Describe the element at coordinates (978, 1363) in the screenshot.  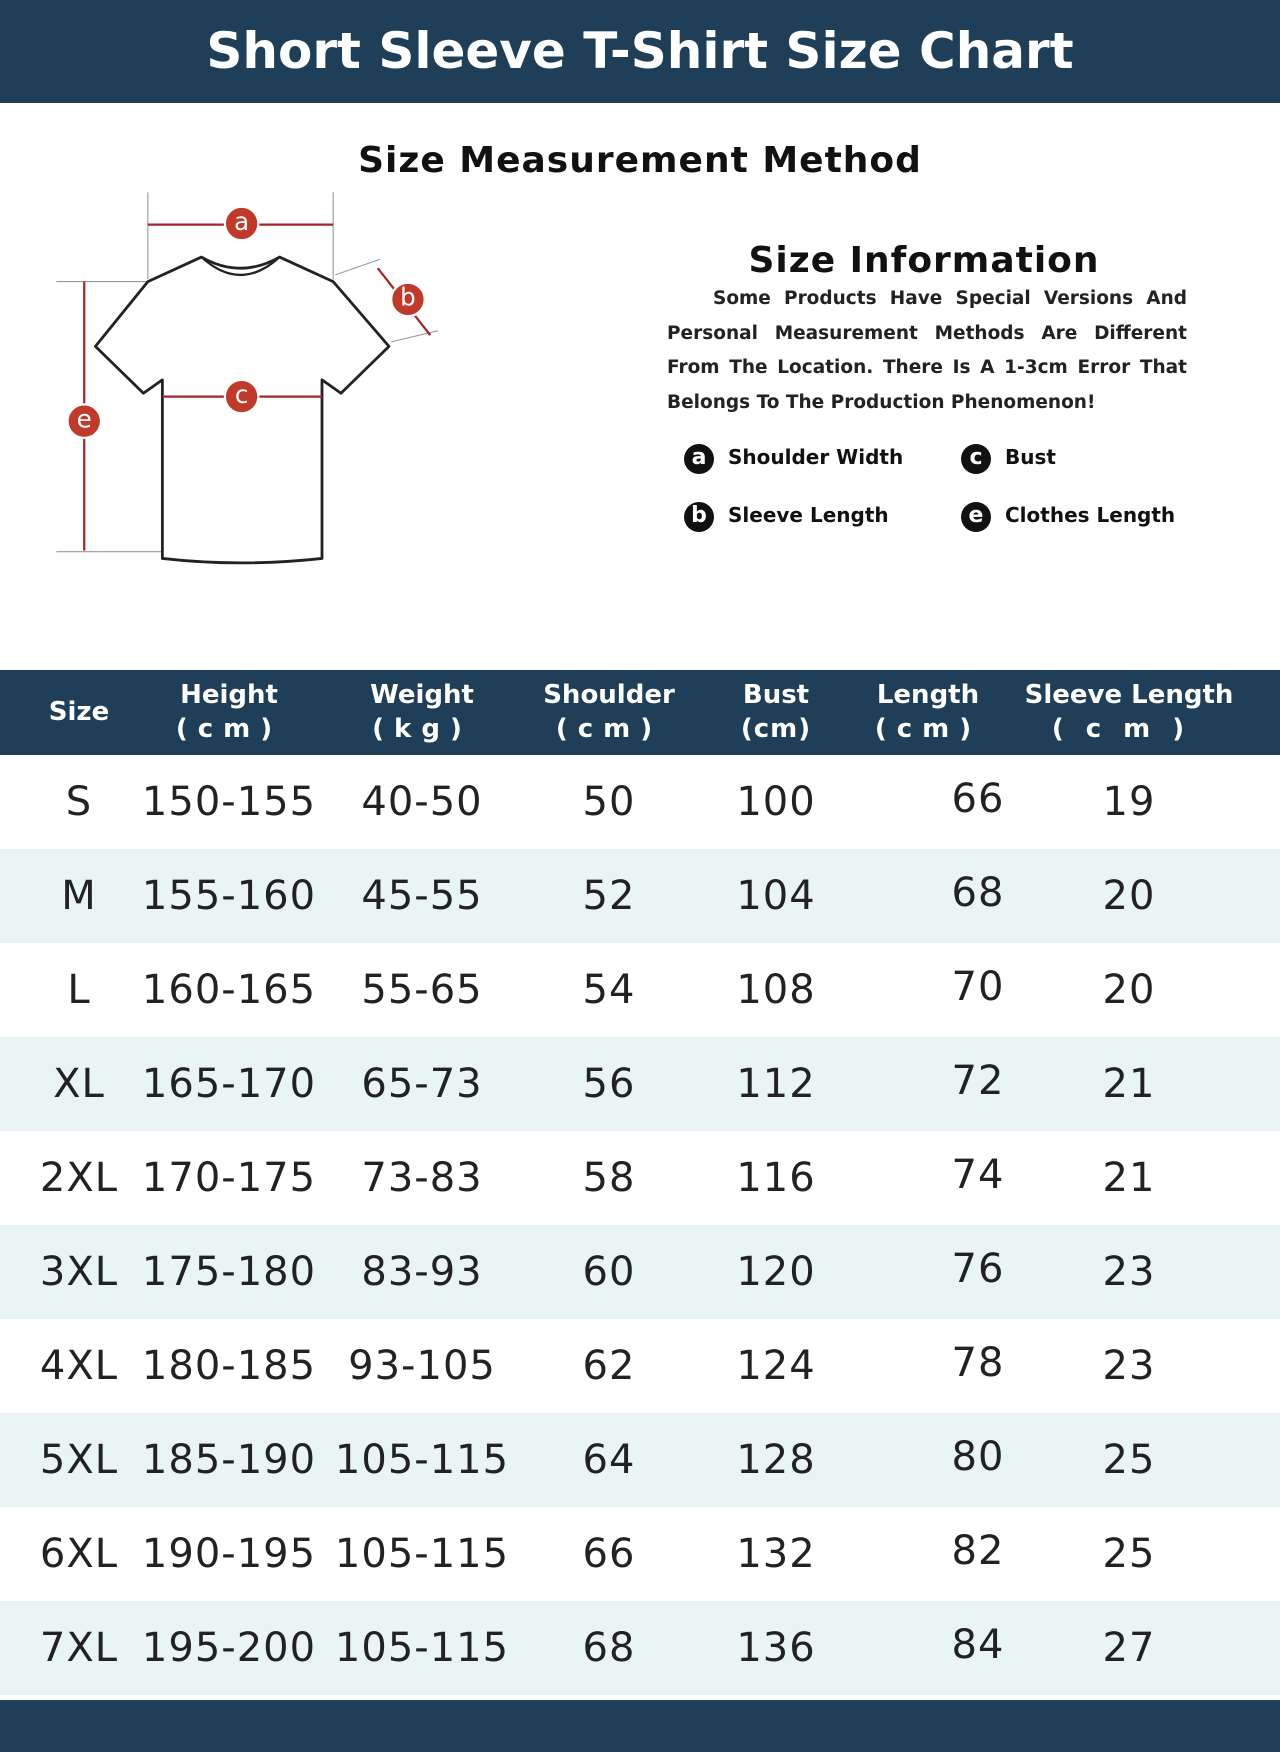
I see `table-cell: 78` at that location.